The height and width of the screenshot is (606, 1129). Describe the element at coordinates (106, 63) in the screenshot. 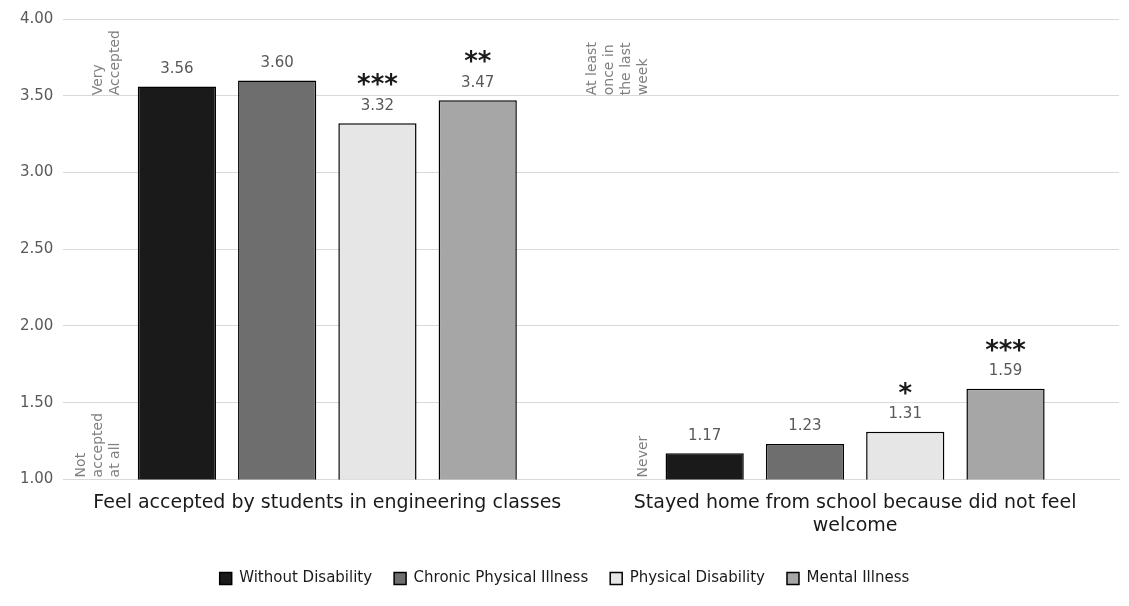

I see `annotation: Very Accepted` at that location.